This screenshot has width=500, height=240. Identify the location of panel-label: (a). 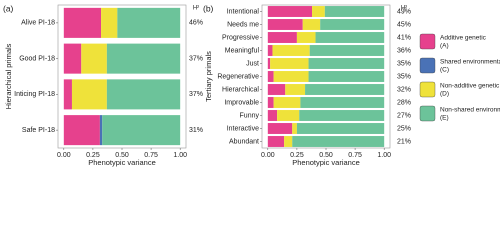
(8, 8).